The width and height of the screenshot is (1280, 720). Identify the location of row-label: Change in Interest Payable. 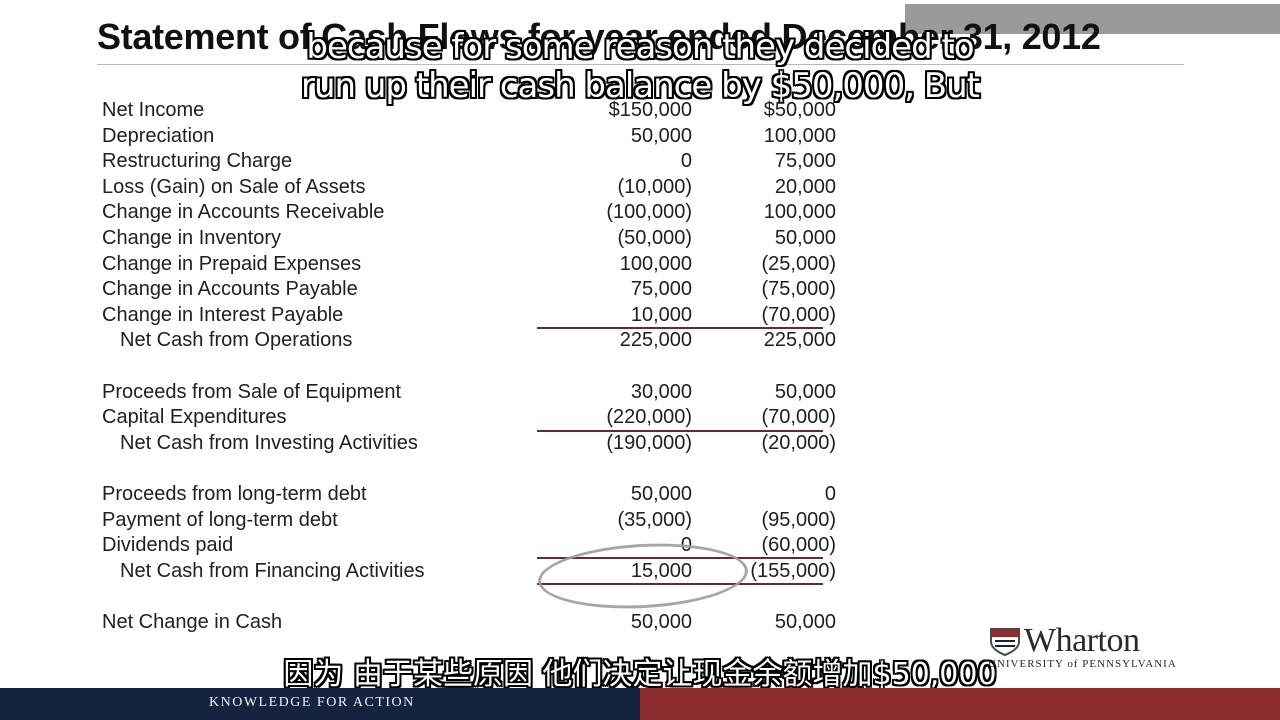
(223, 314).